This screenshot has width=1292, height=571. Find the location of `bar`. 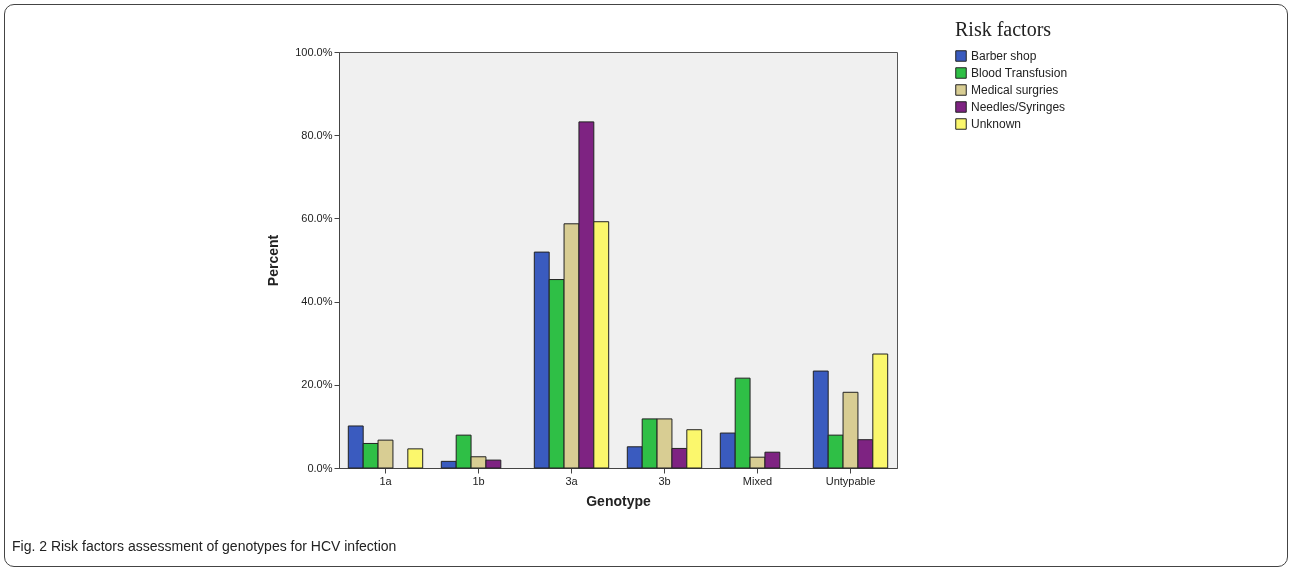

bar is located at coordinates (415, 458).